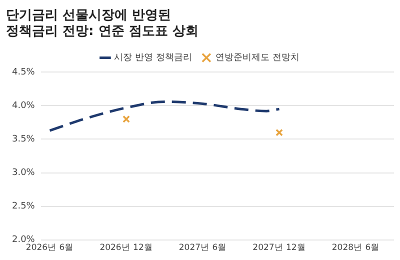 This screenshot has height=260, width=400. I want to click on line-series, so click(164, 116).